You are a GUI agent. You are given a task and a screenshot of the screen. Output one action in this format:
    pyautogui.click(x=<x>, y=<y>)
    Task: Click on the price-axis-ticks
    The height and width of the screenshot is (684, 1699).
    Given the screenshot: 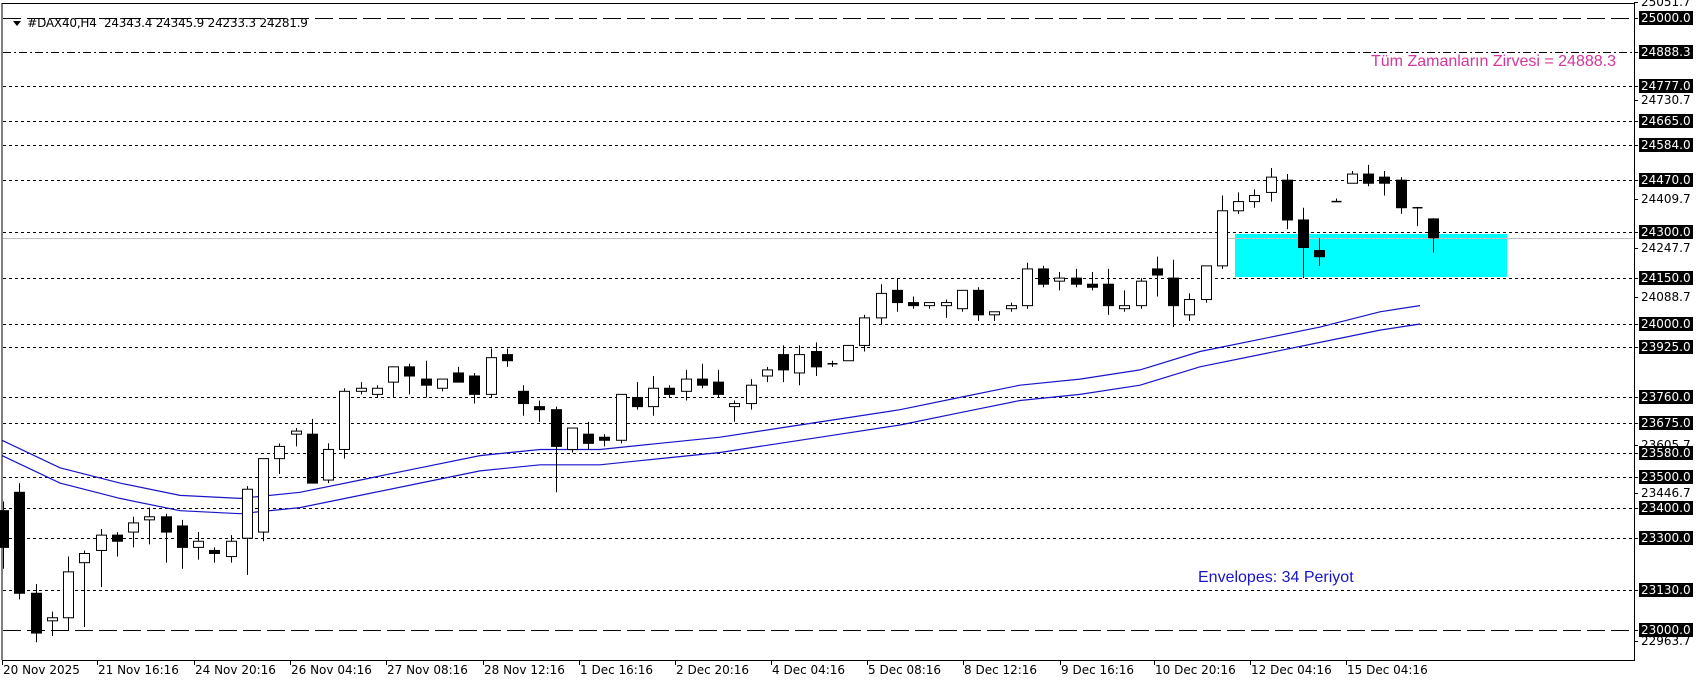 What is the action you would take?
    pyautogui.click(x=1636, y=322)
    